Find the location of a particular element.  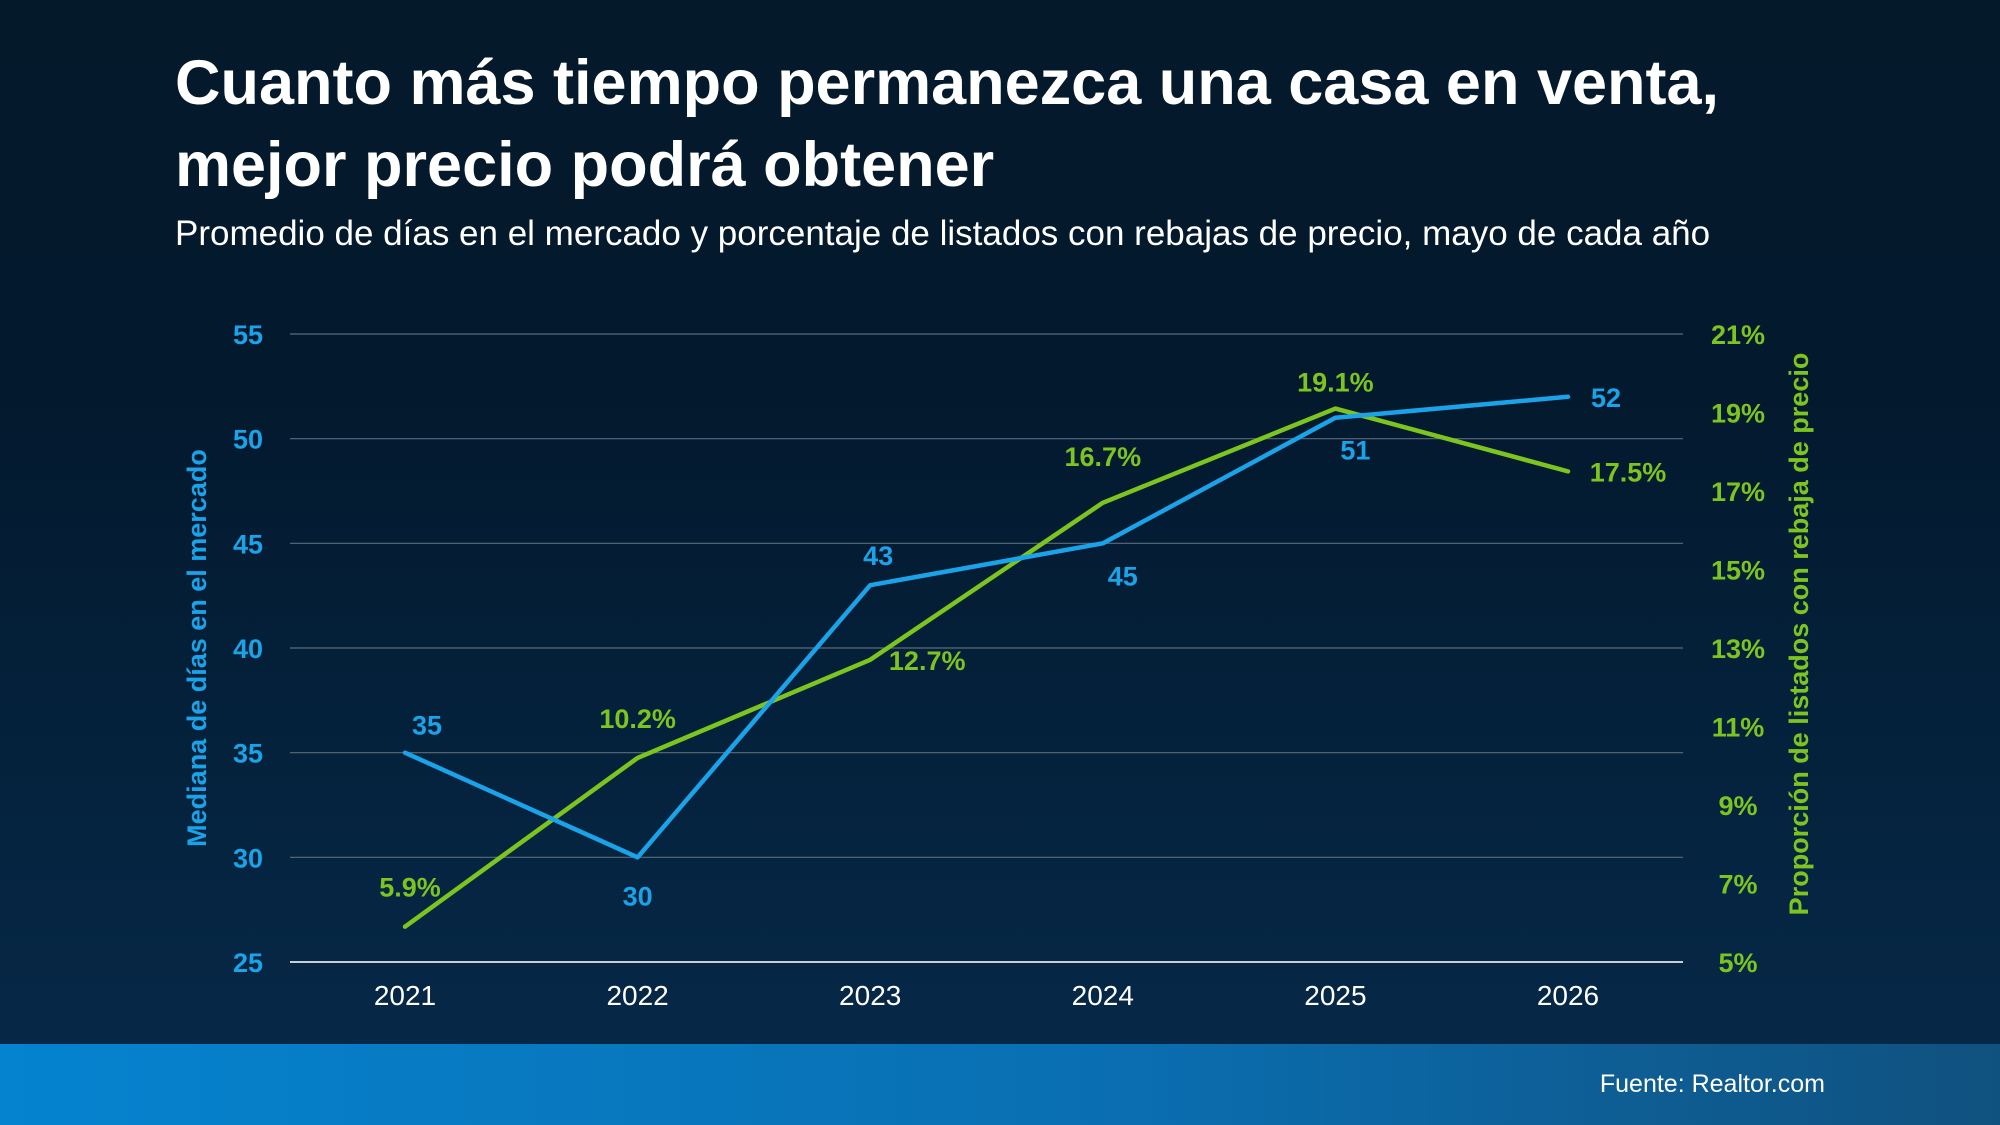

right-tick-label: 7% is located at coordinates (1737, 885).